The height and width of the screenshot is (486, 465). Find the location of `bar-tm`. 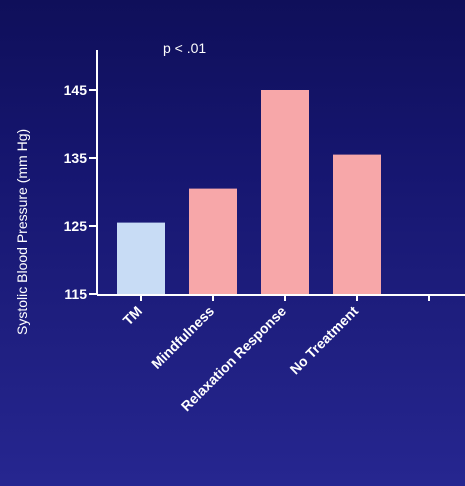

bar-tm is located at coordinates (141, 258).